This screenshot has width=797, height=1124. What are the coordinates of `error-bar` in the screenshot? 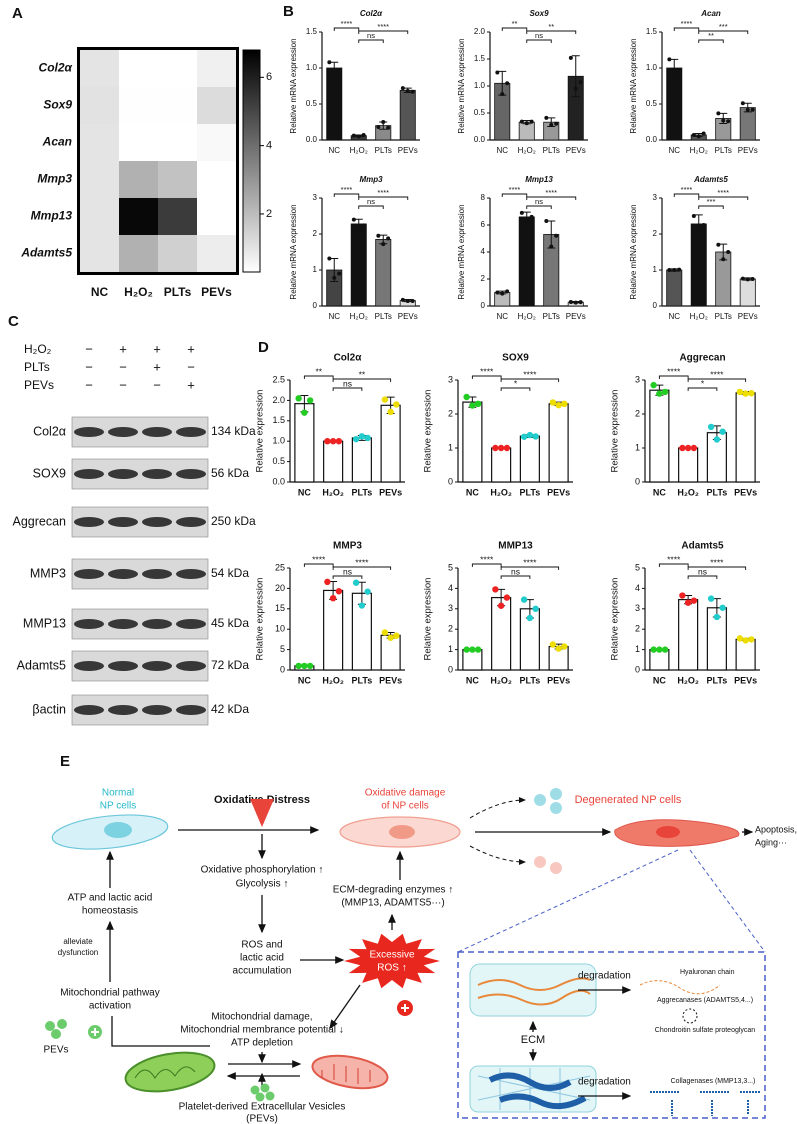 It's located at (674, 68).